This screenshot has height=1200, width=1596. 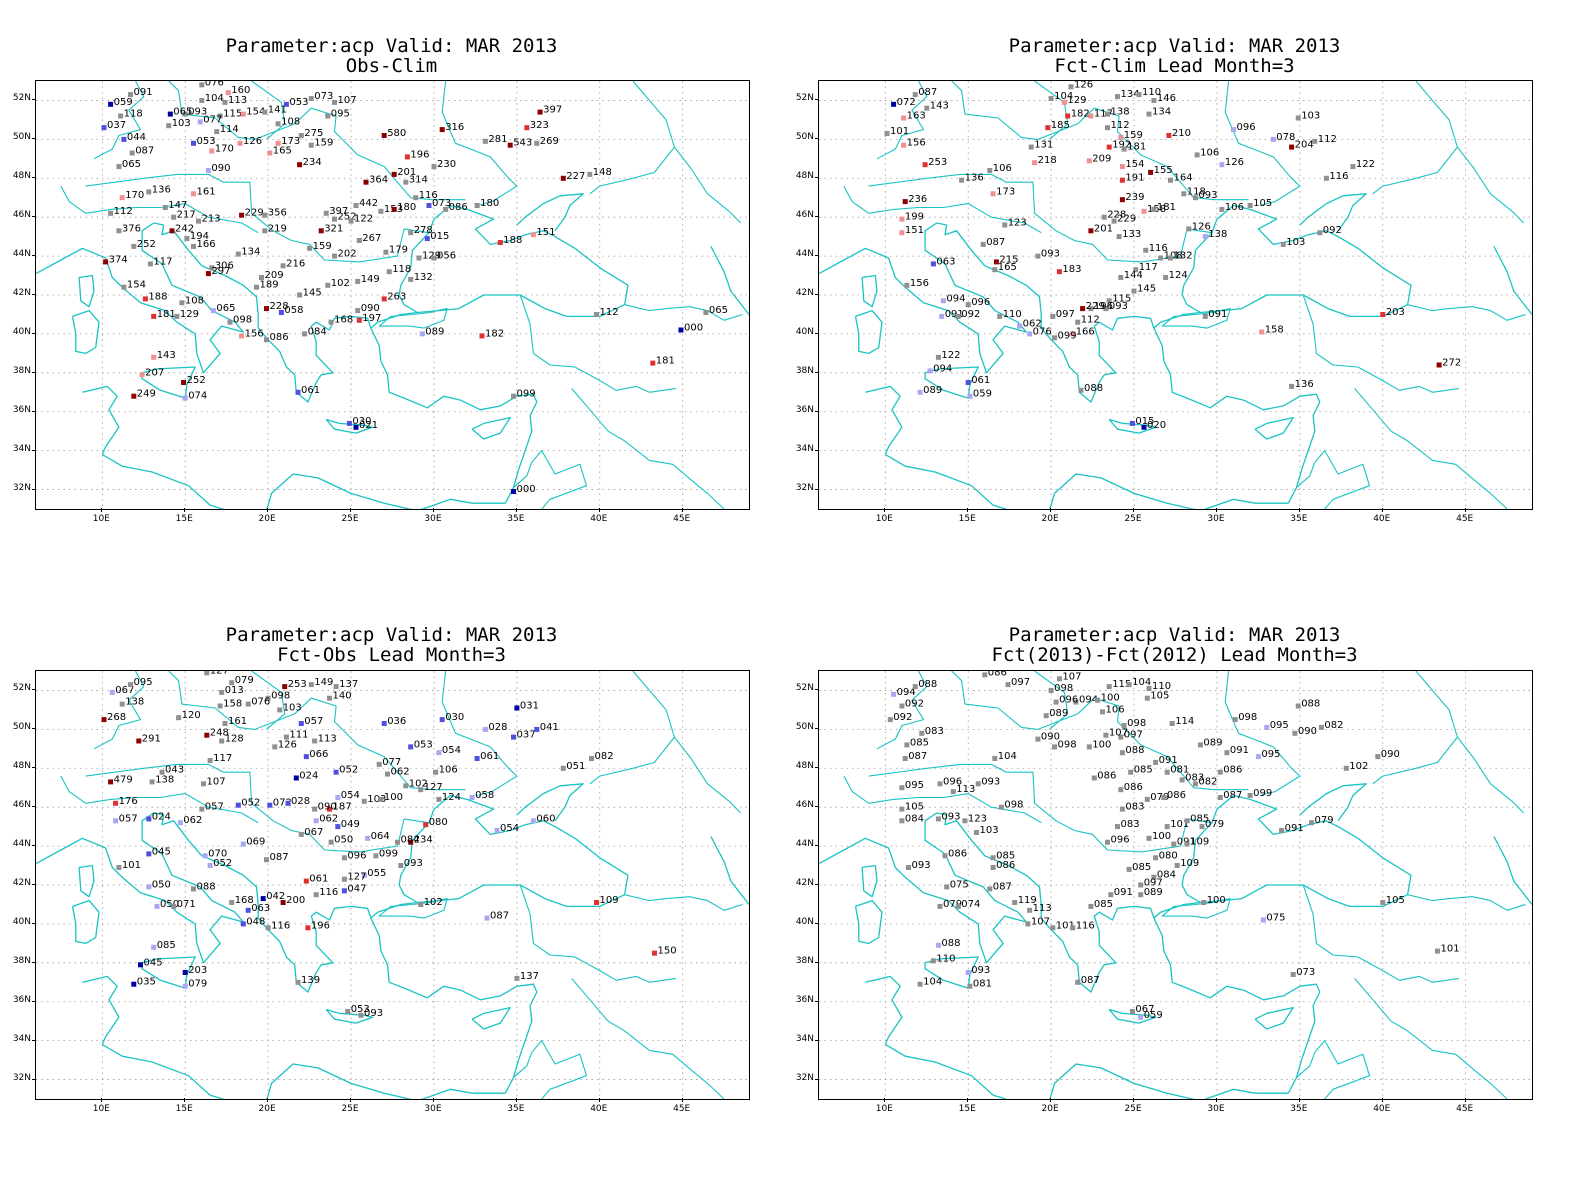 What do you see at coordinates (418, 783) in the screenshot?
I see `station-value-label: 102` at bounding box center [418, 783].